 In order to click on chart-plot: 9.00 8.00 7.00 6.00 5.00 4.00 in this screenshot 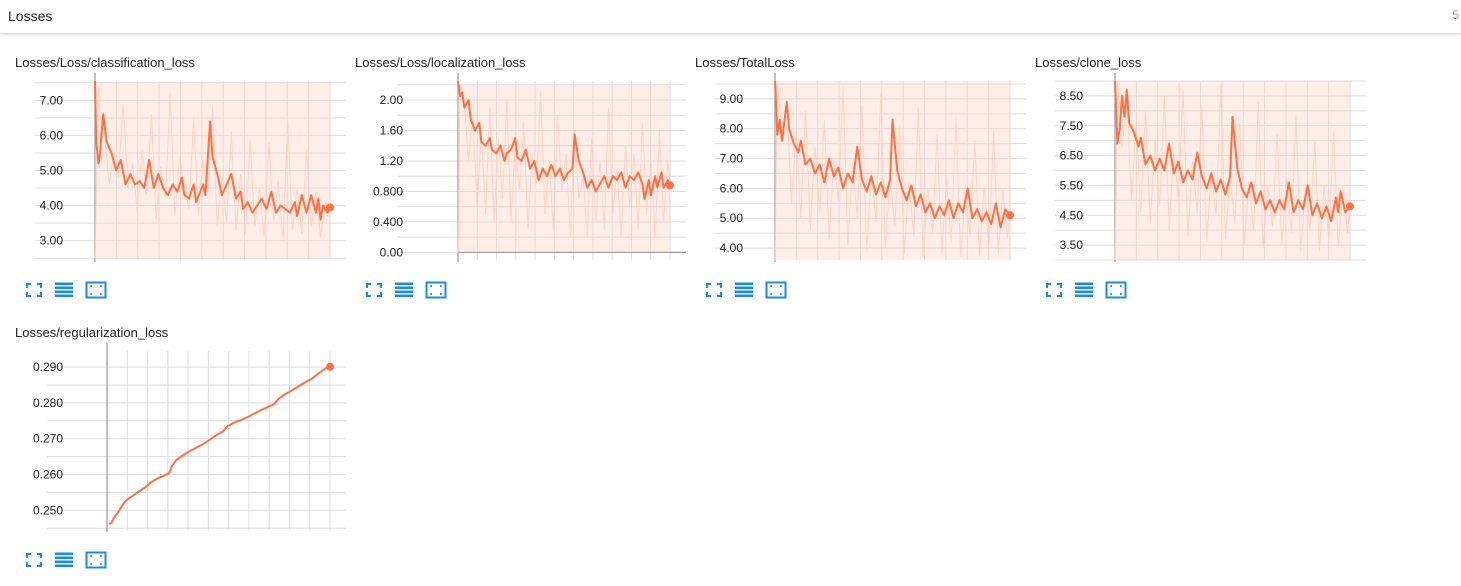, I will do `click(862, 168)`.